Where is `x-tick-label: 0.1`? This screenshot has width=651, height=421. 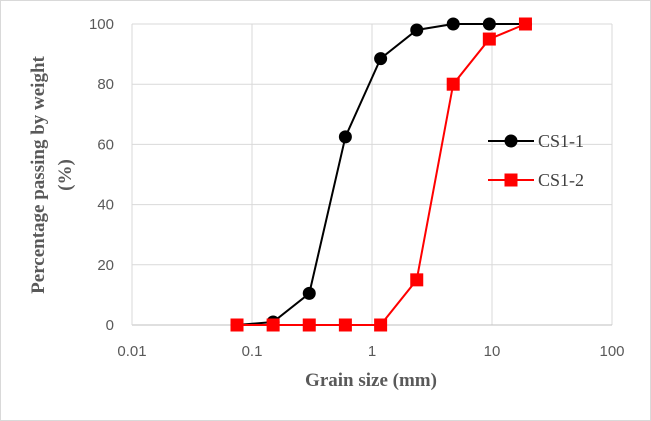
x-tick-label: 0.1 is located at coordinates (252, 351).